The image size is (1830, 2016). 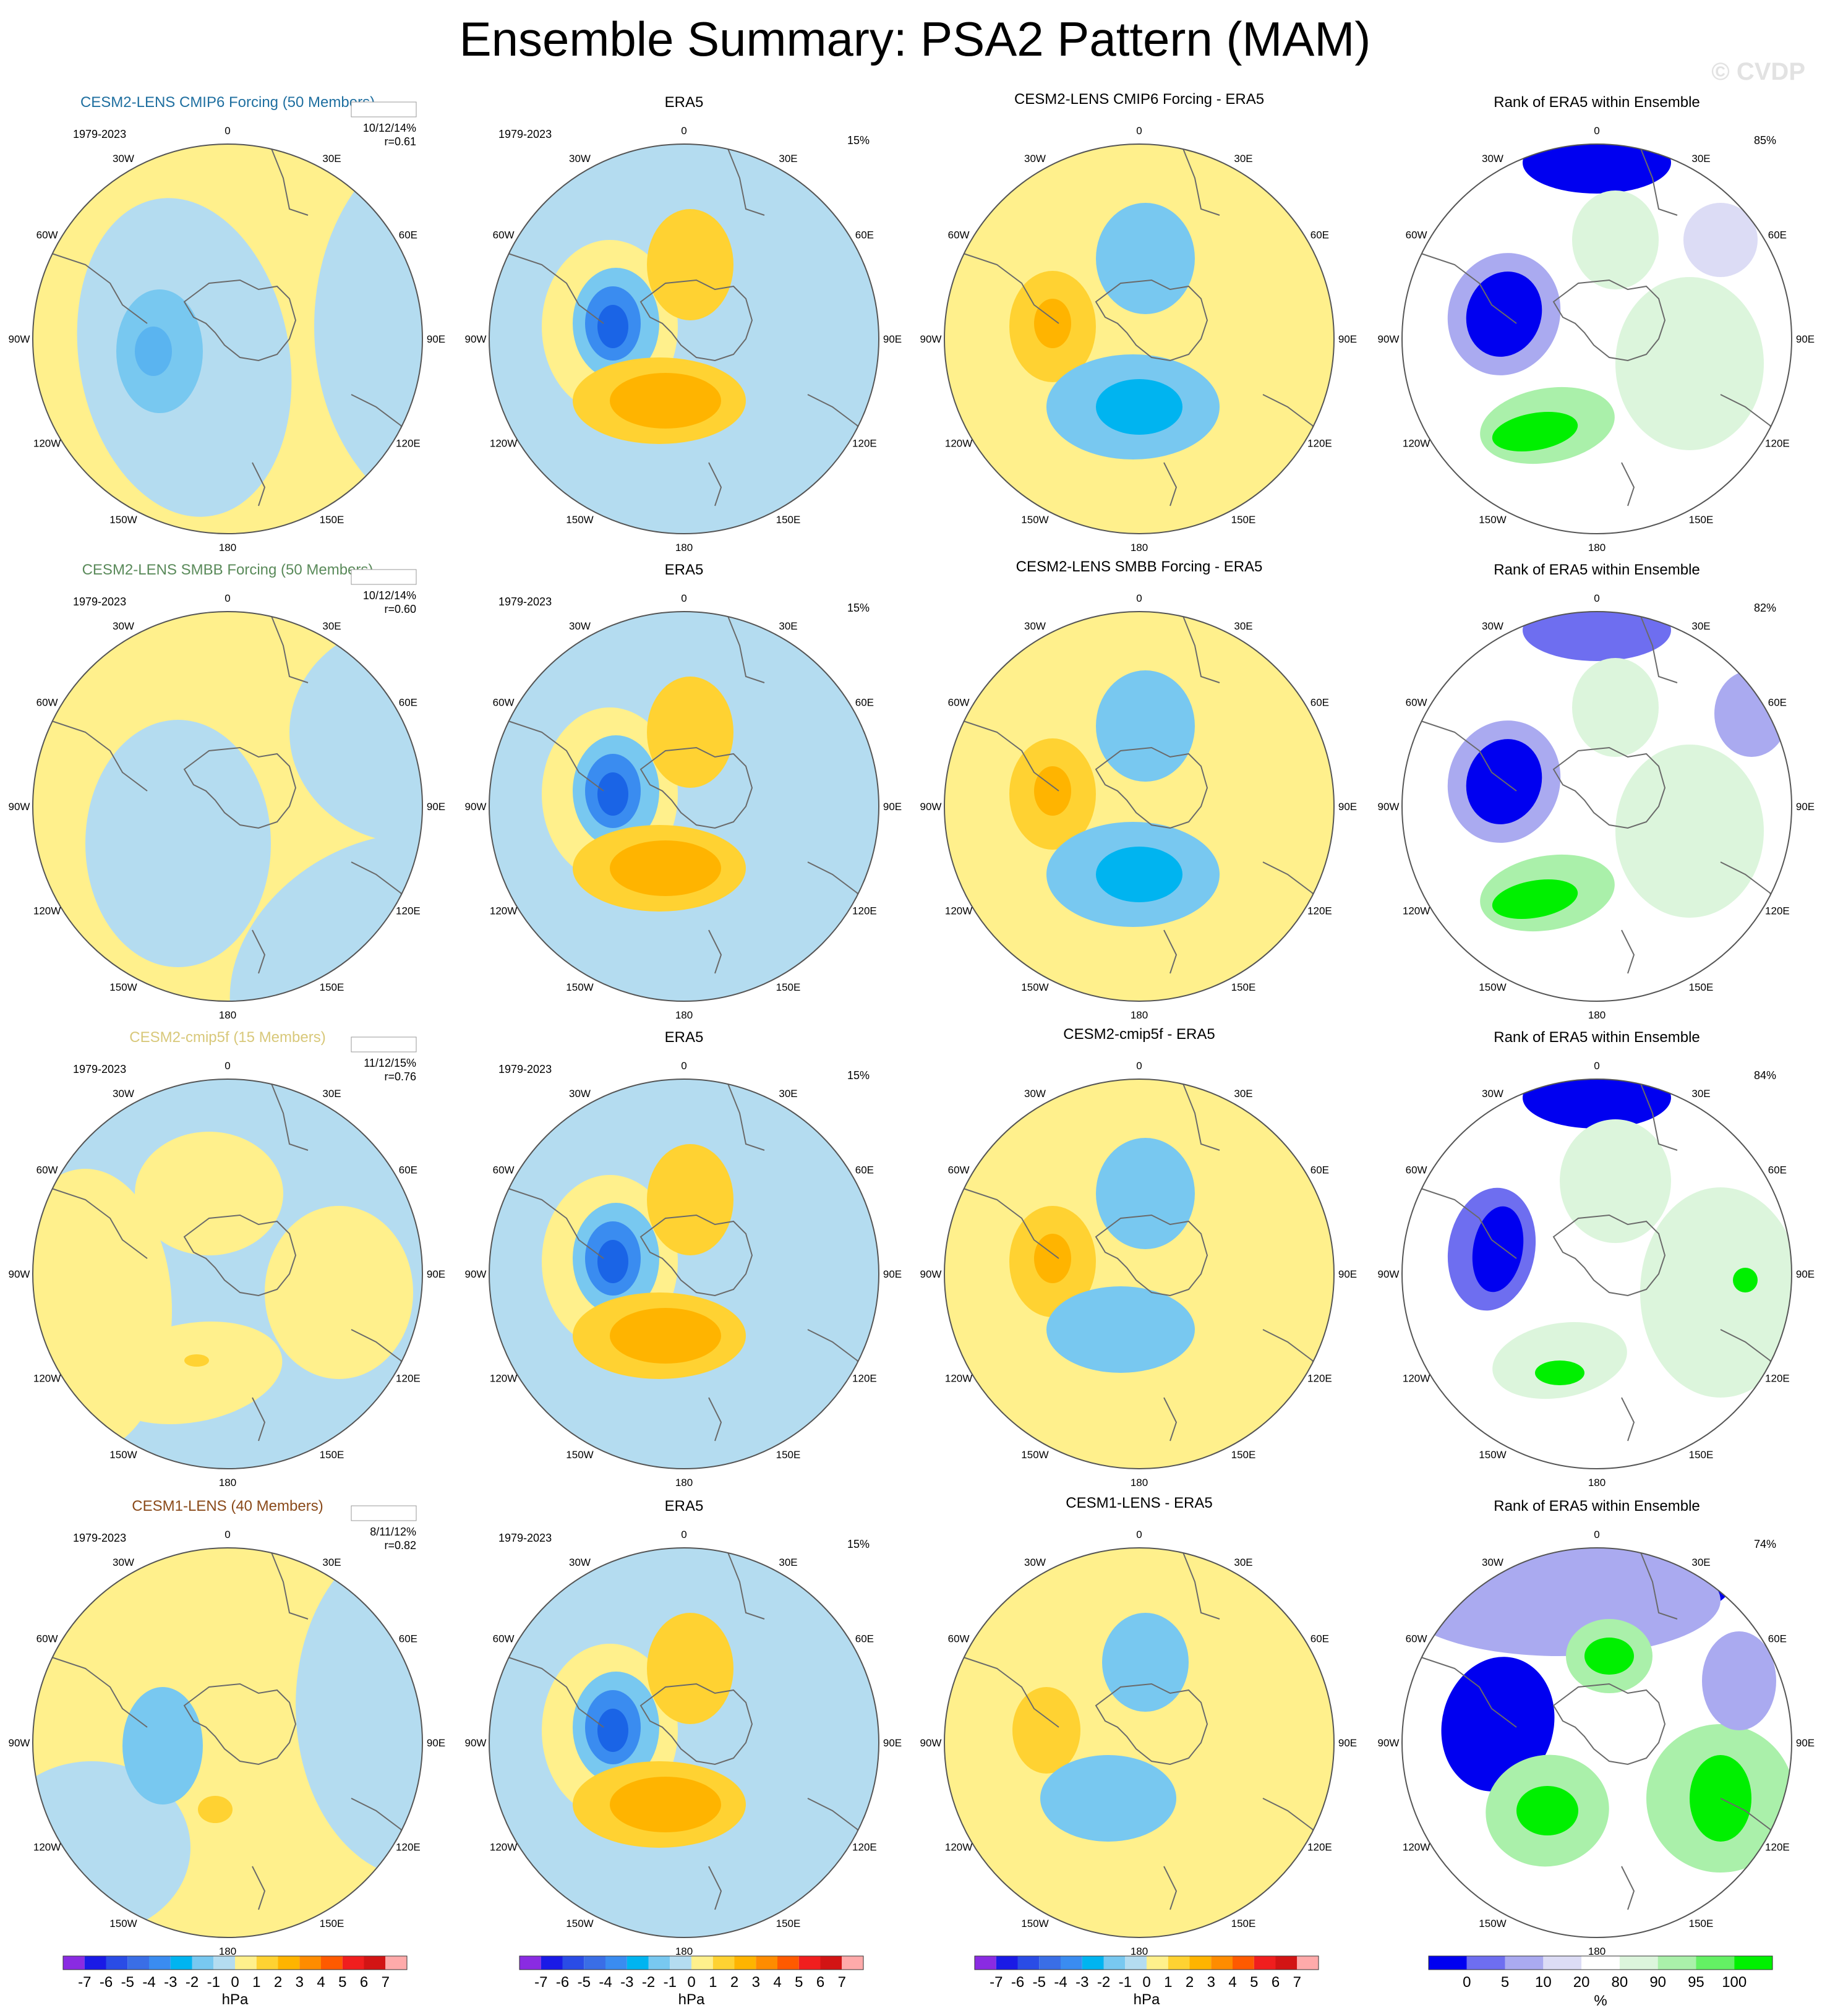 I want to click on colorbar-frame, so click(x=1600, y=1962).